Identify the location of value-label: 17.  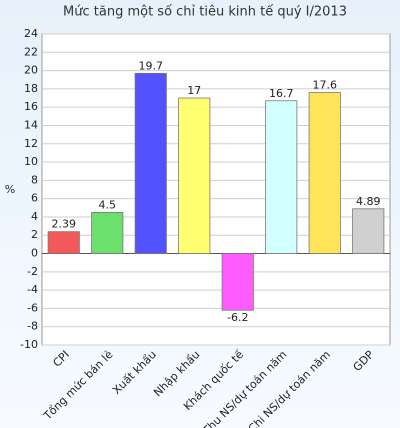
(194, 90).